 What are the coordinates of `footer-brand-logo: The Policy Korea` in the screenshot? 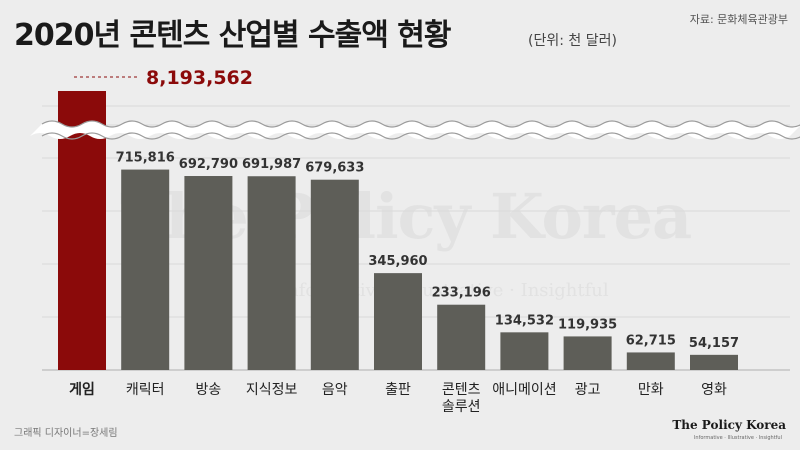 It's located at (729, 425).